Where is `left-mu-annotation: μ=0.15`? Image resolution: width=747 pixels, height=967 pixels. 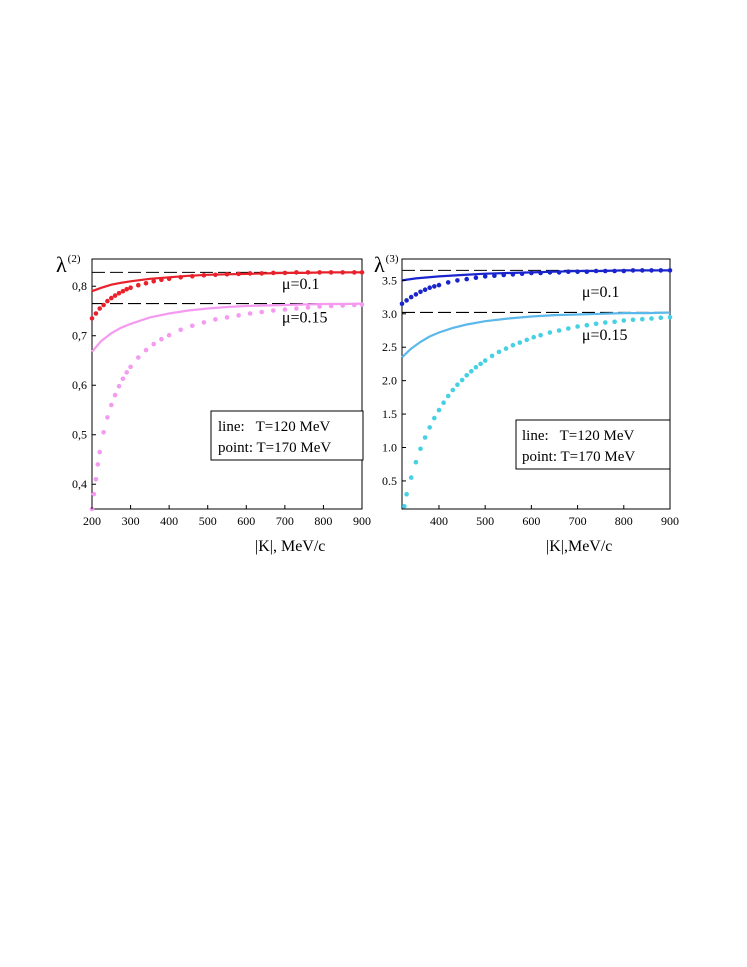
left-mu-annotation: μ=0.15 is located at coordinates (305, 317).